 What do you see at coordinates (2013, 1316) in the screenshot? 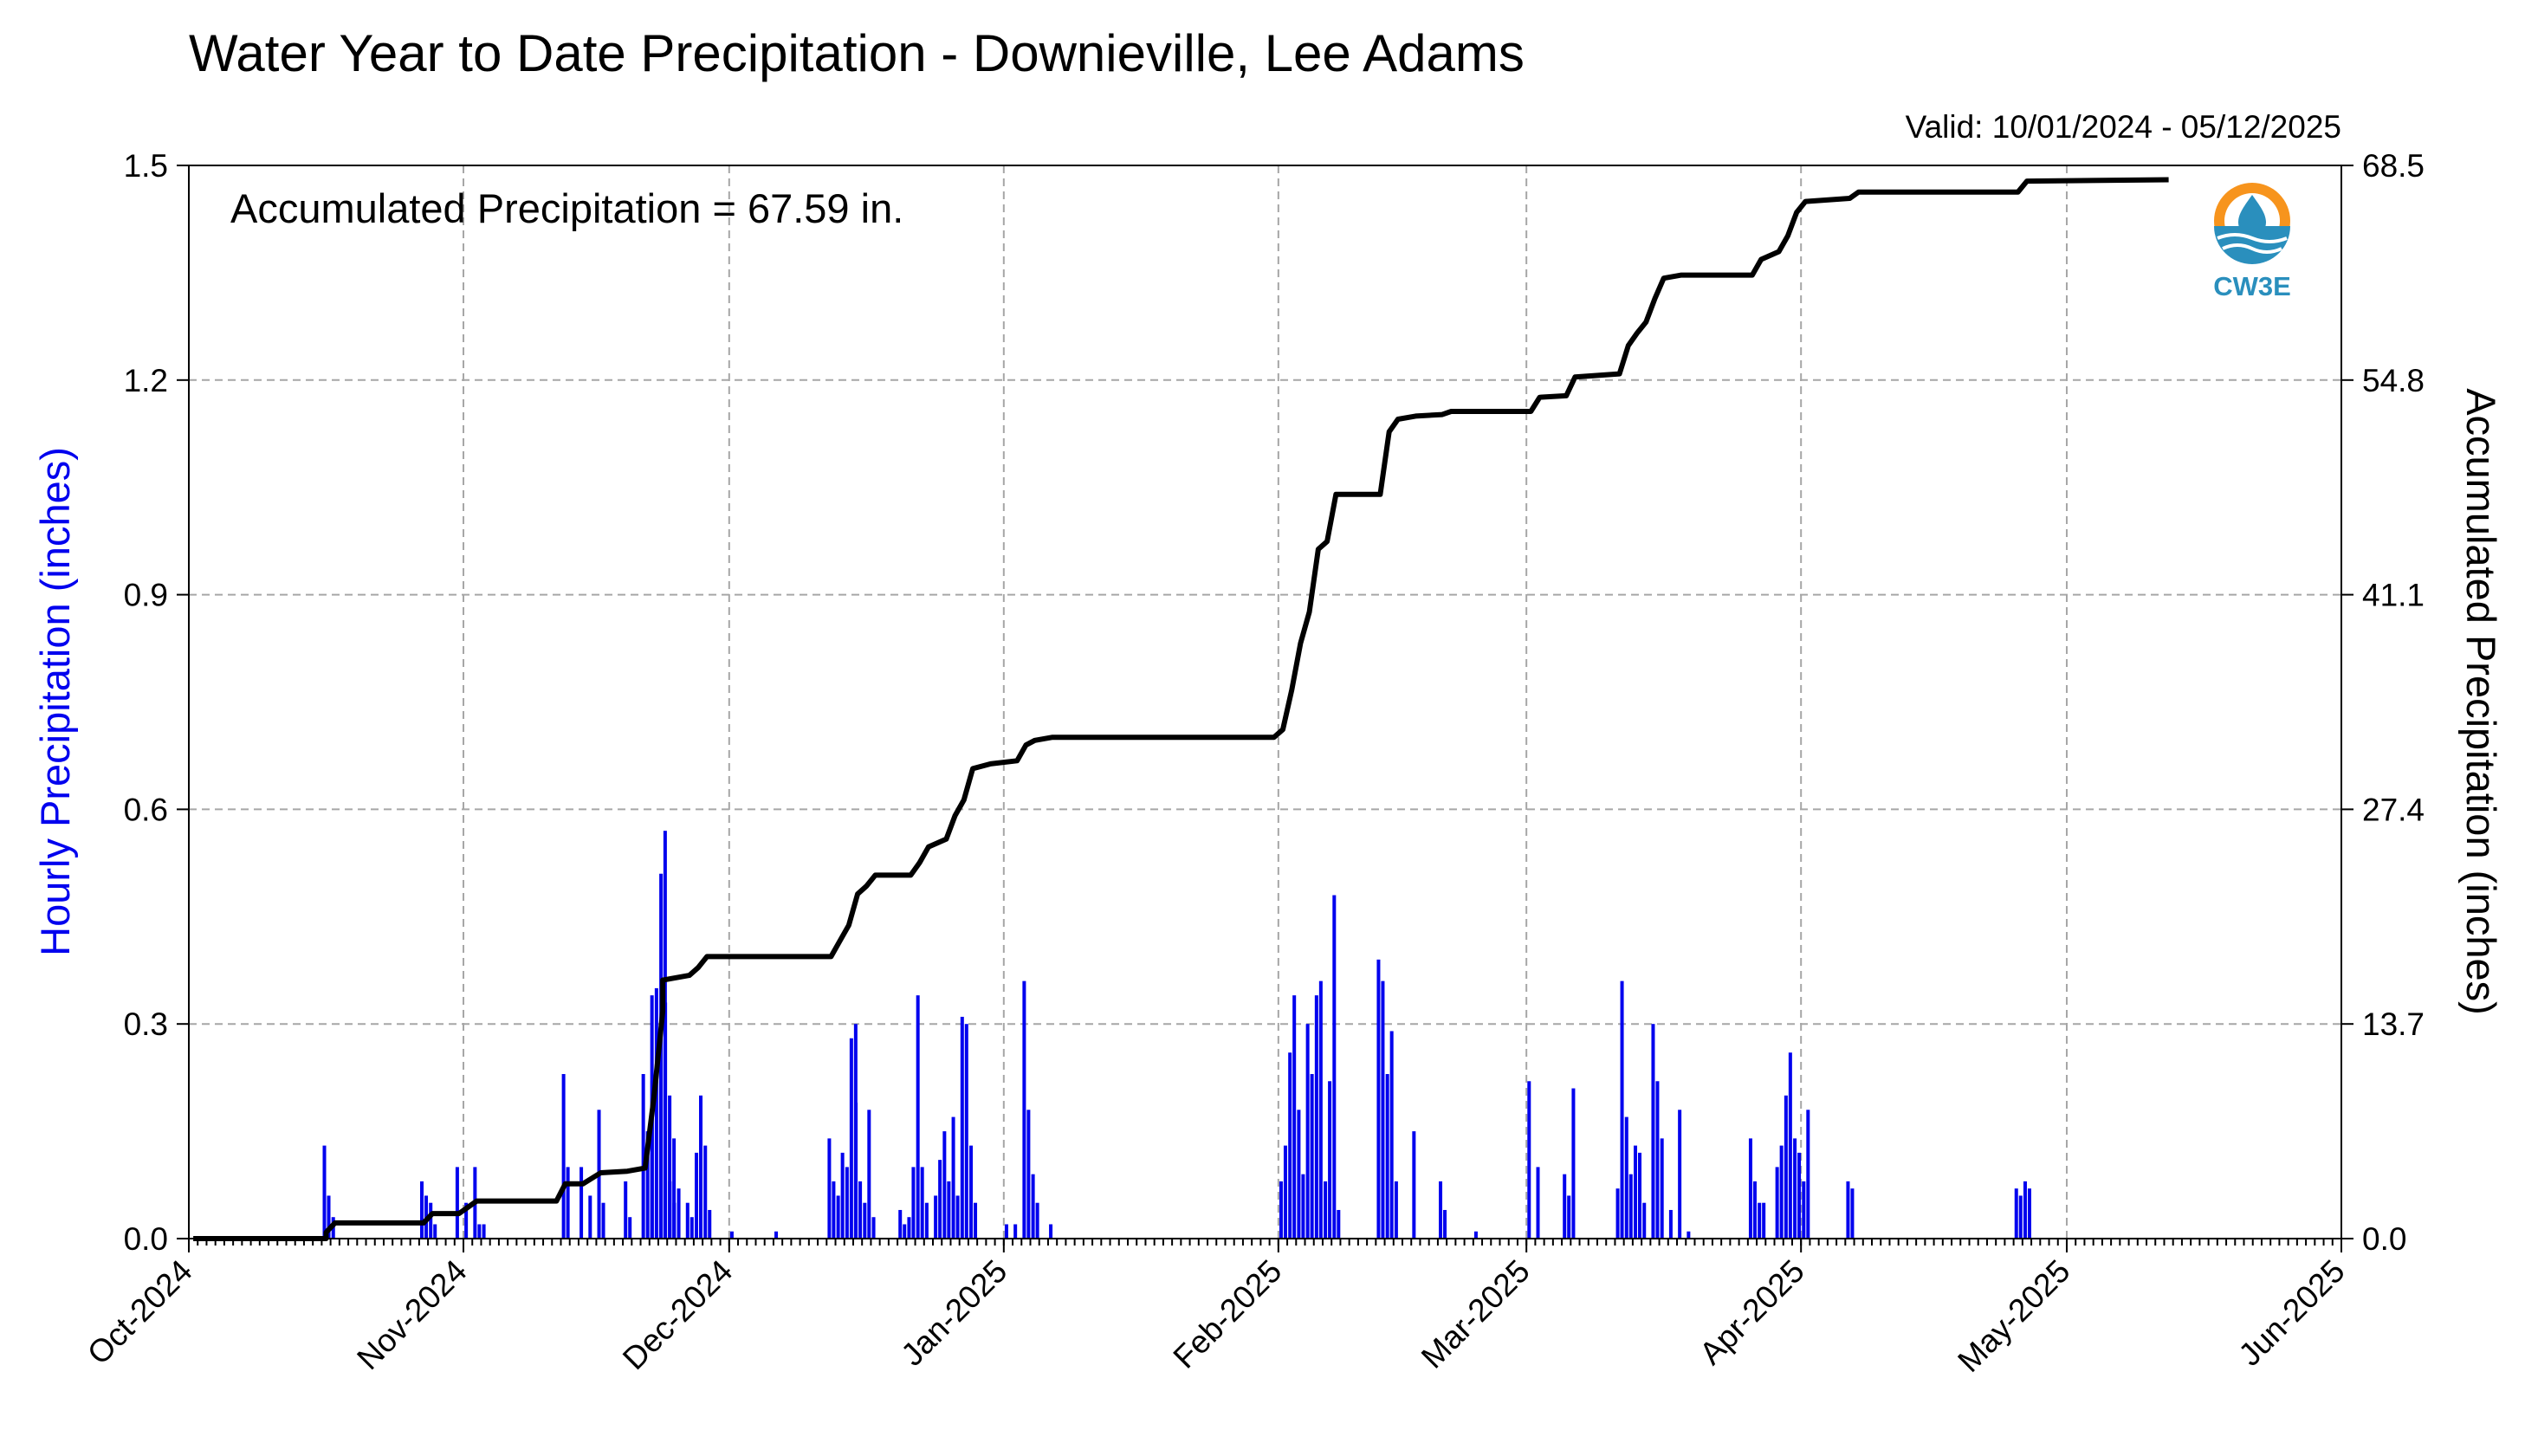
I see `x-tick-label: May-2025` at bounding box center [2013, 1316].